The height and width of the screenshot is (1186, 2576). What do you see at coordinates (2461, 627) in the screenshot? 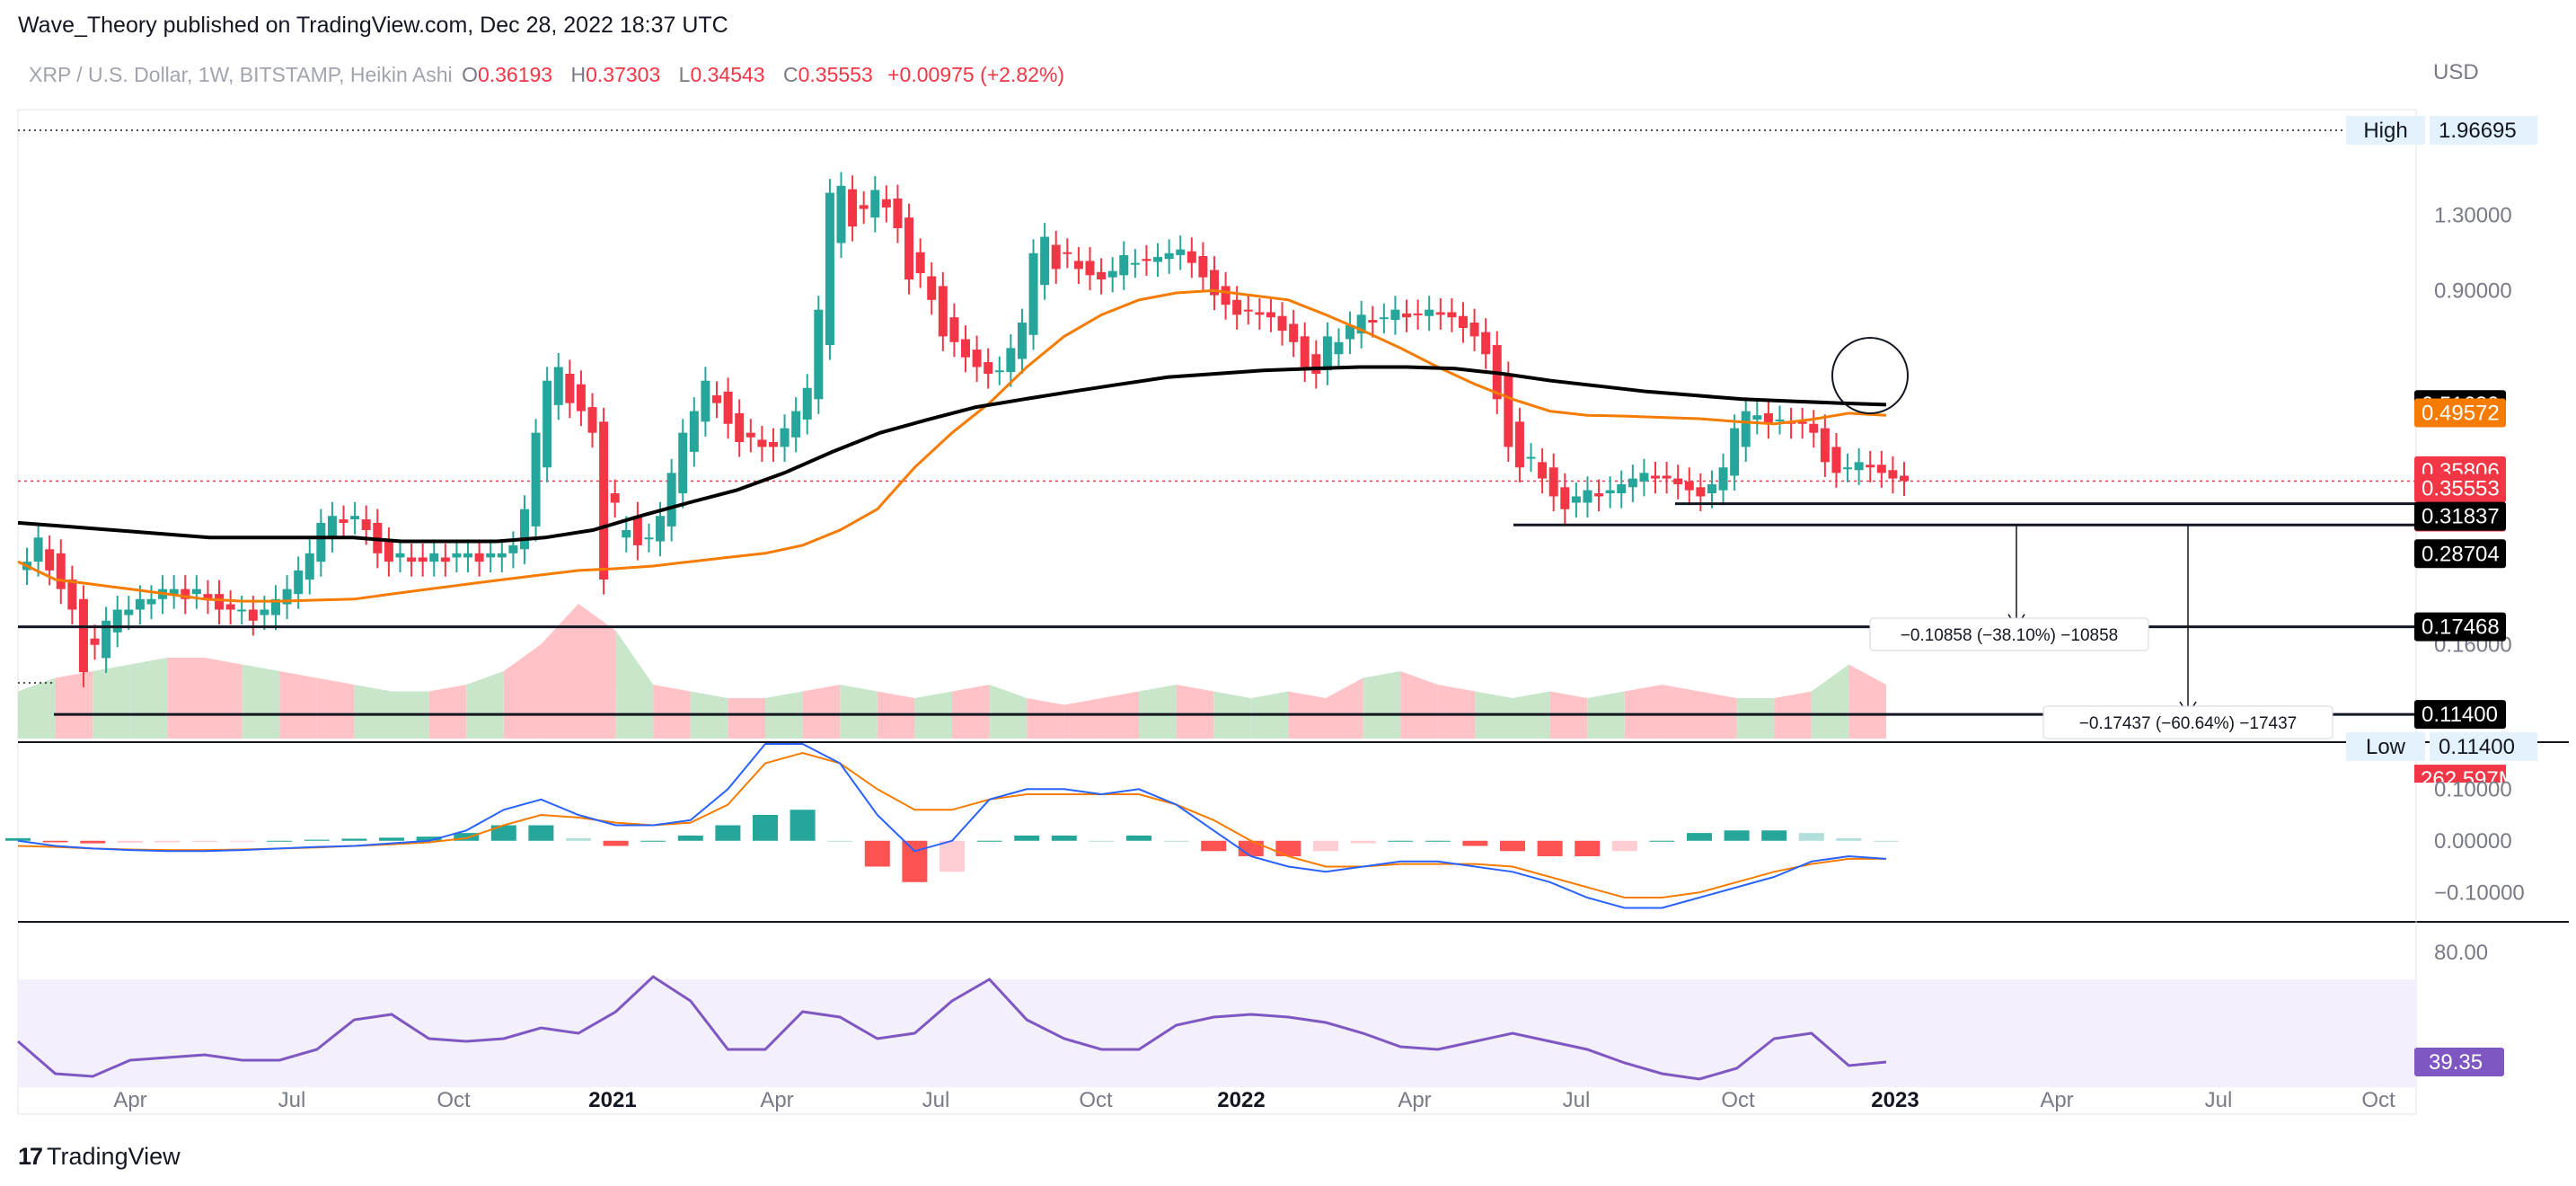
I see `price-tag-value: 0.17468` at bounding box center [2461, 627].